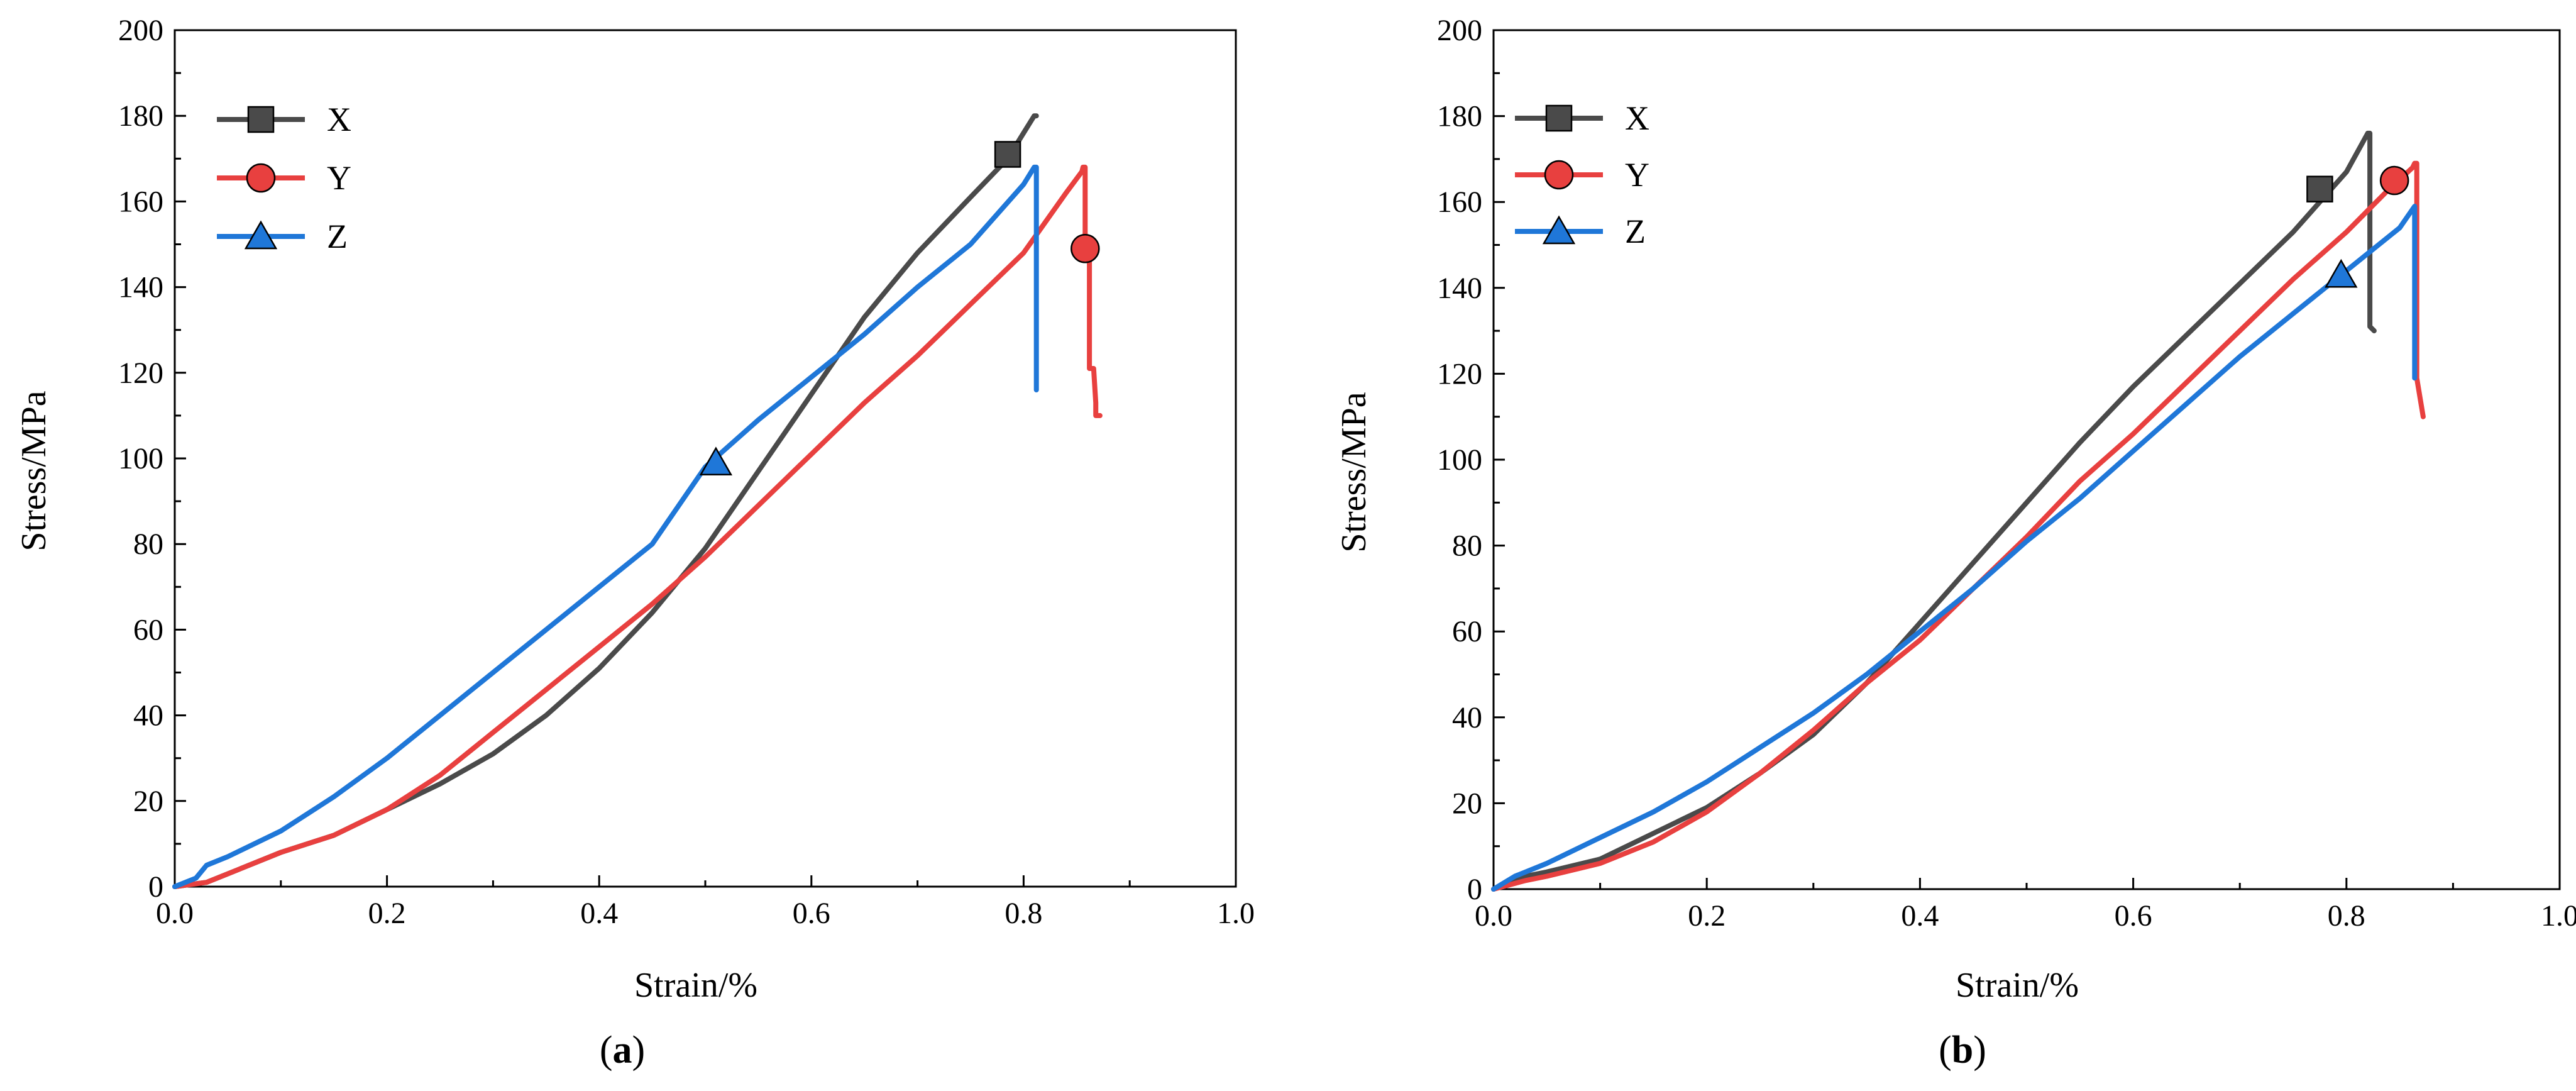 The image size is (2576, 1091). I want to click on panel-a-legend-marker-x, so click(261, 119).